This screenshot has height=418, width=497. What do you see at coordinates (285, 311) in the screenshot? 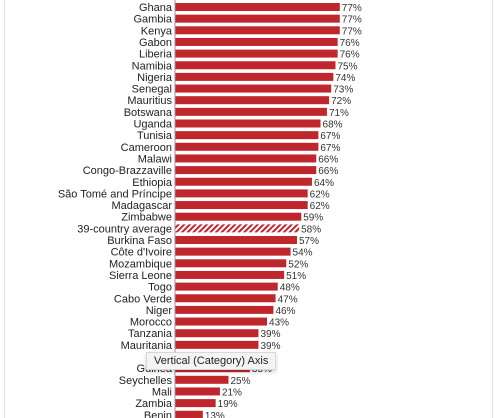
I see `value-label-niger: 46%` at bounding box center [285, 311].